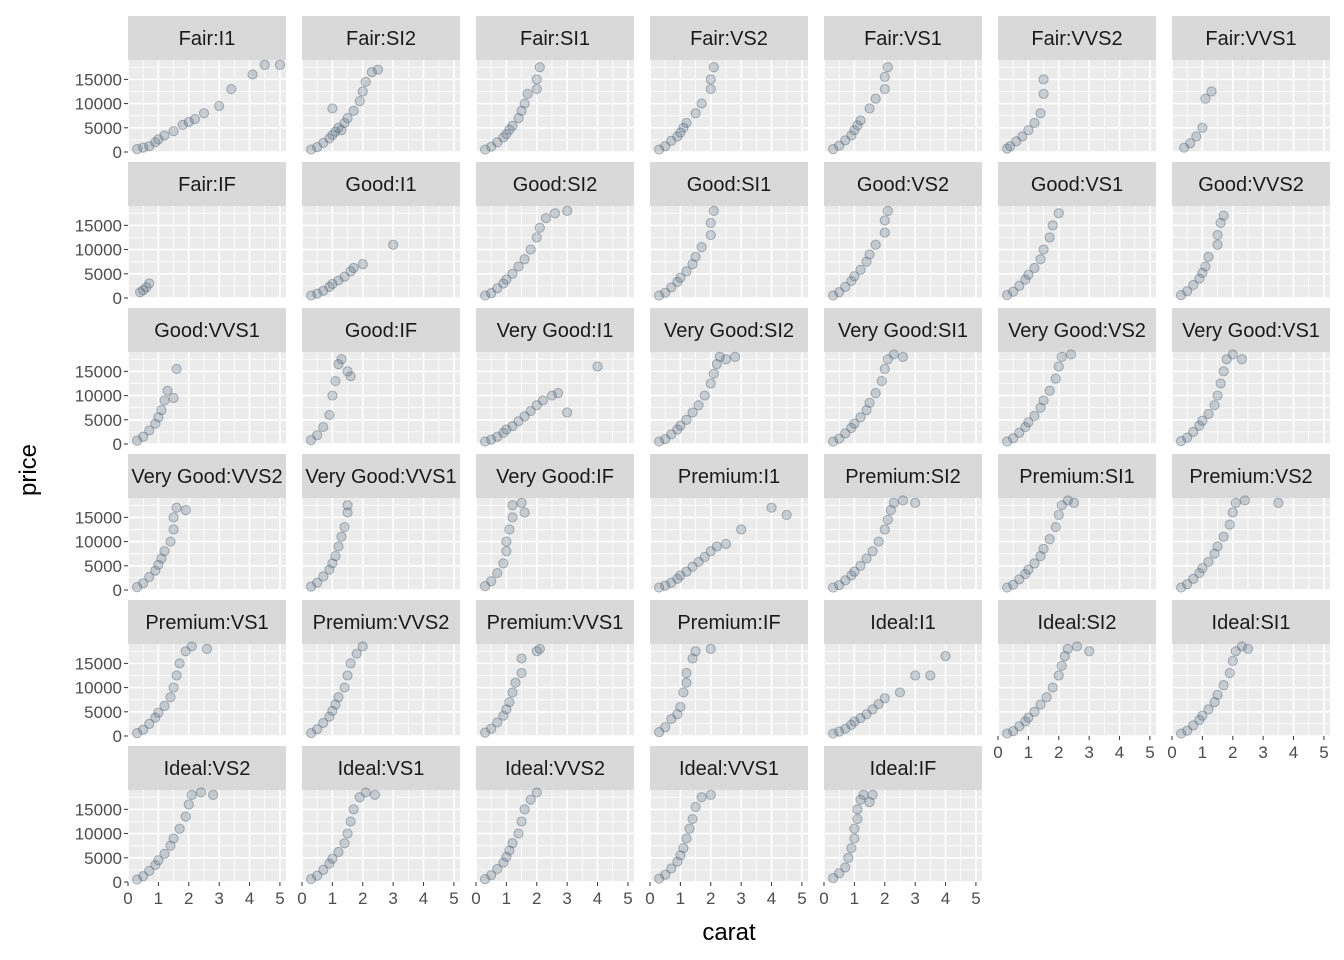  What do you see at coordinates (381, 623) in the screenshot?
I see `facet-strip-label: Premium:VVS2` at bounding box center [381, 623].